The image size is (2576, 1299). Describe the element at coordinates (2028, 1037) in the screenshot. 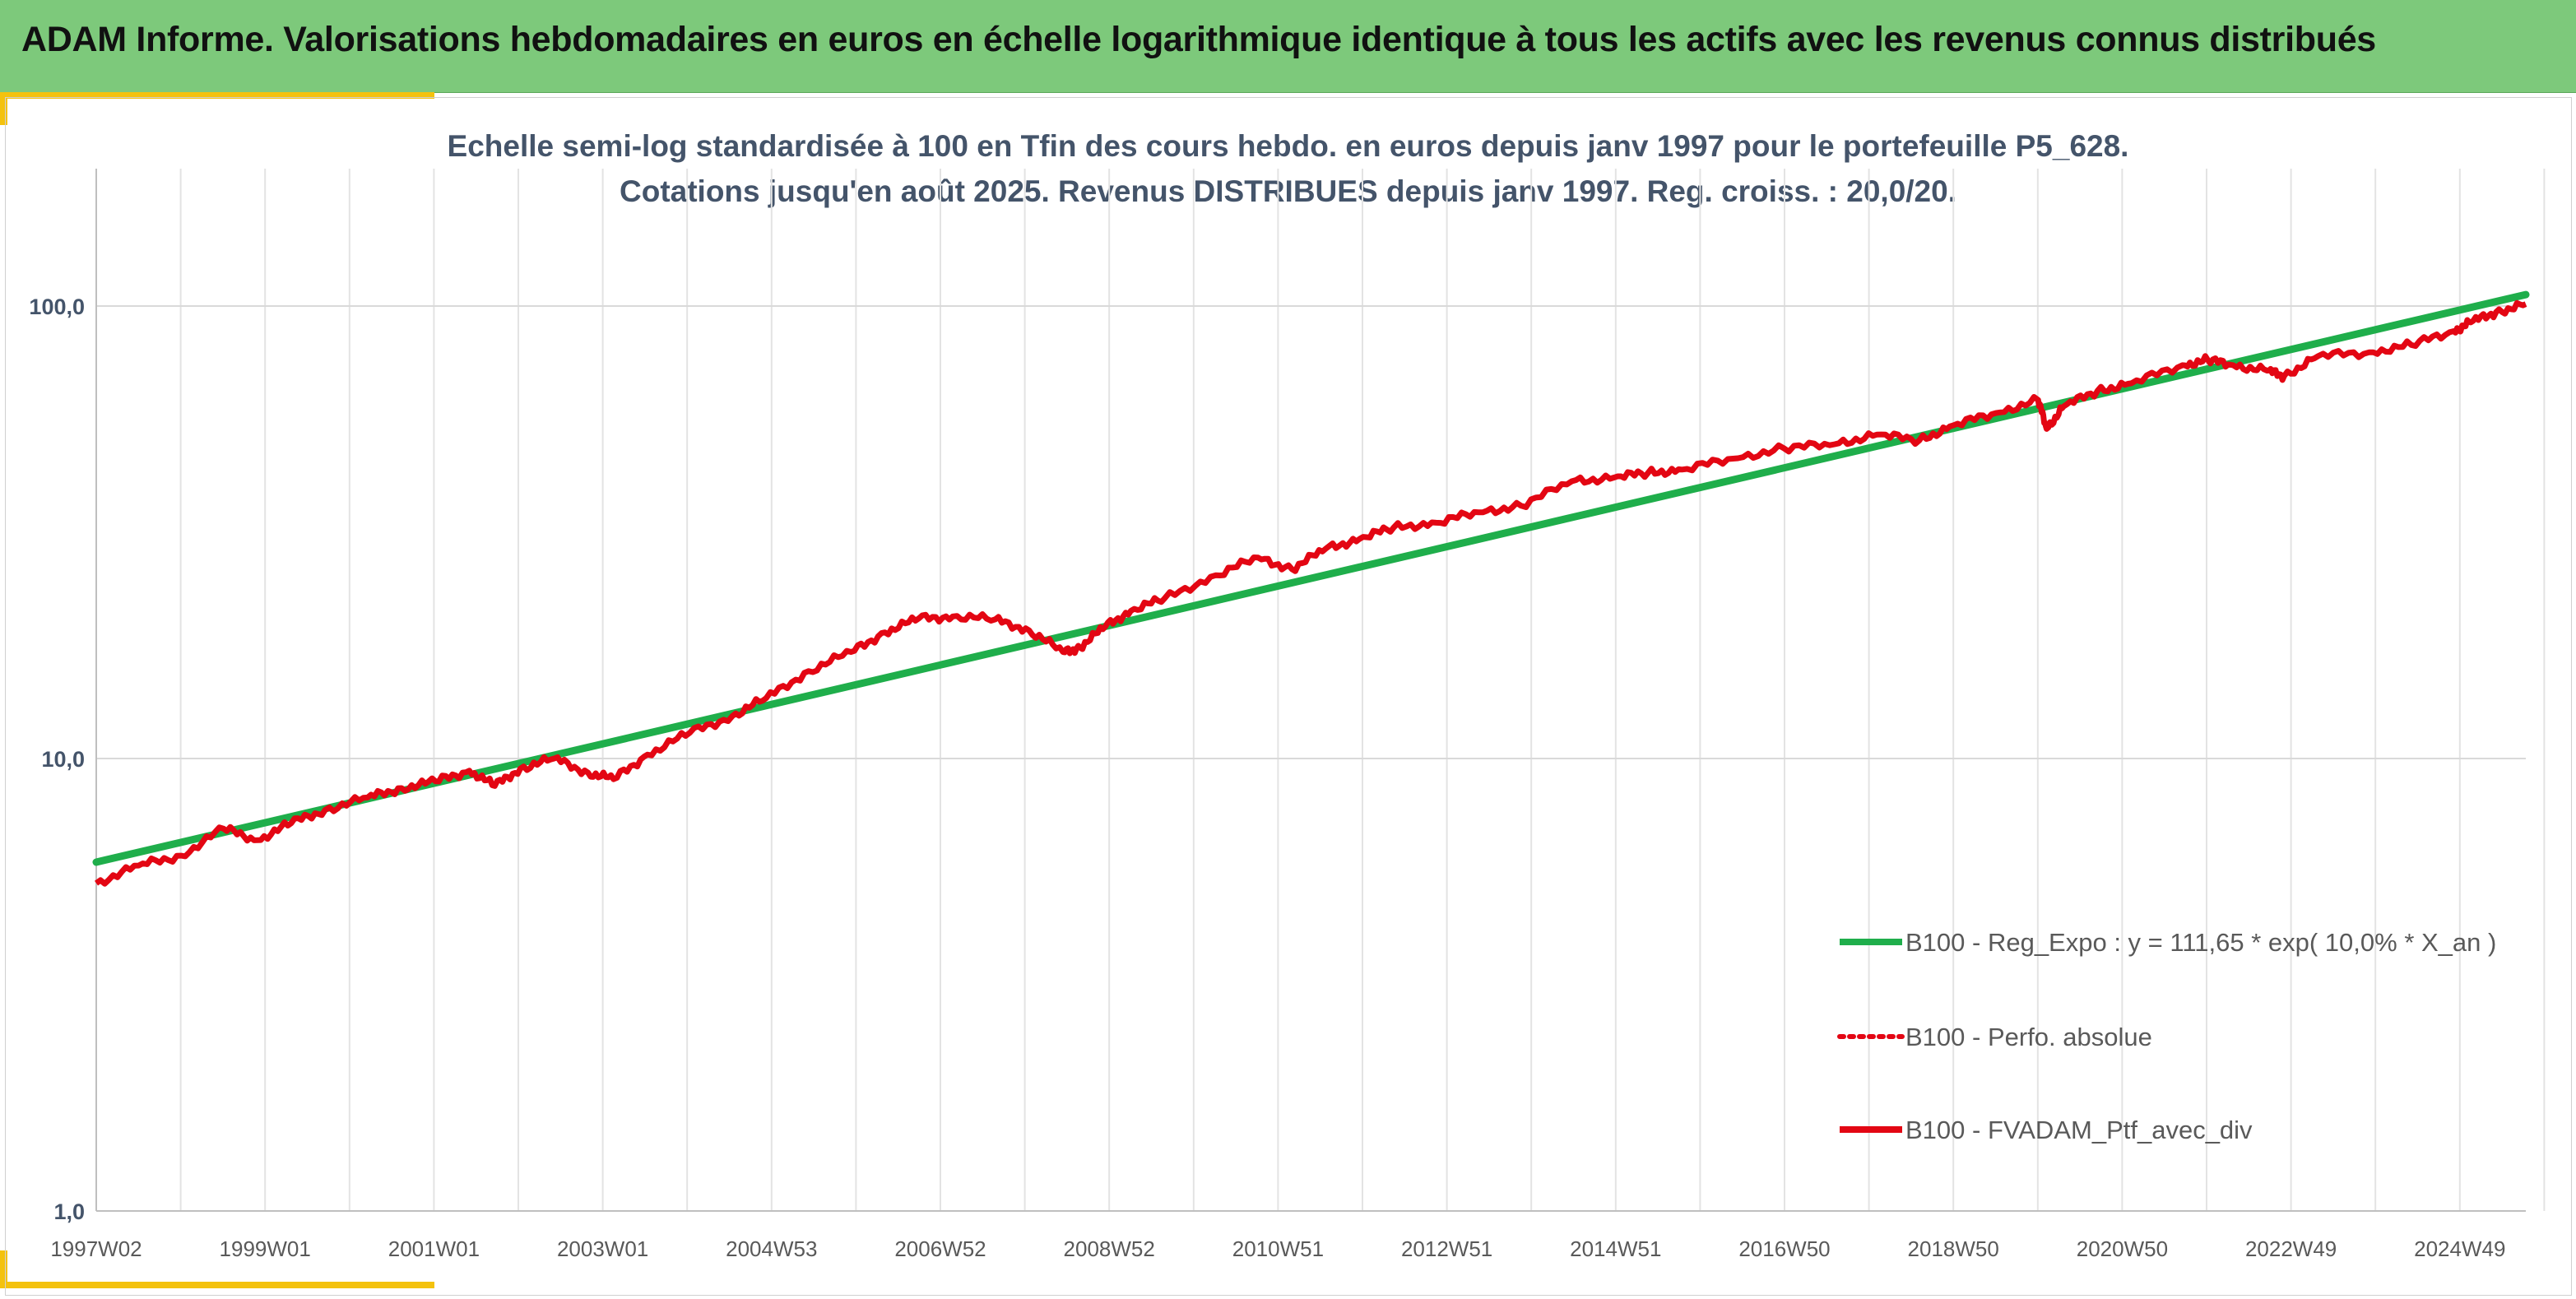

I see `legend-label: B100 - Perfo. absolue` at that location.